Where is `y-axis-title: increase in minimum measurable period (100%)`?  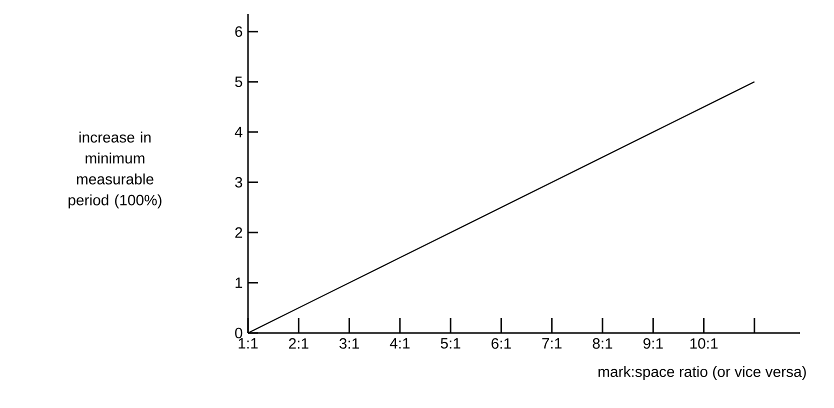
y-axis-title: increase in minimum measurable period (100%) is located at coordinates (115, 170).